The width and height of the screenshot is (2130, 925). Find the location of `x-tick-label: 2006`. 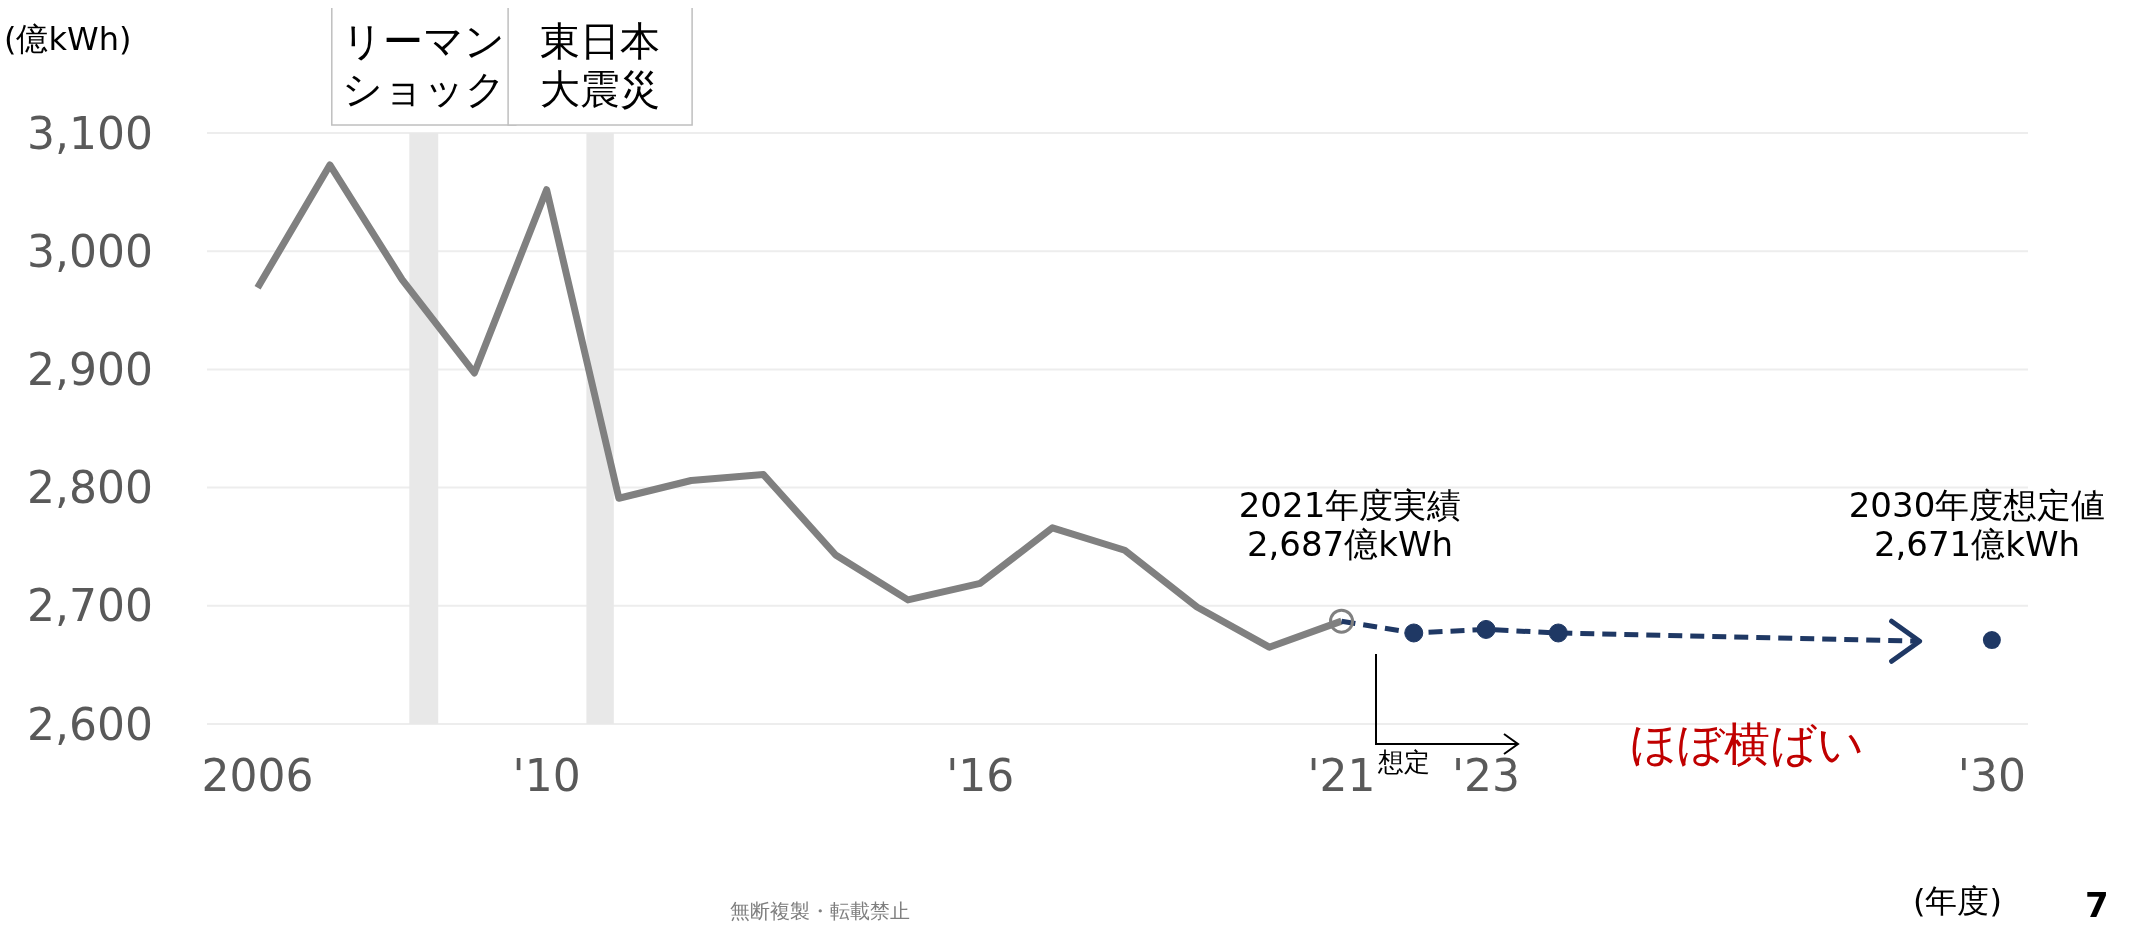

x-tick-label: 2006 is located at coordinates (257, 776).